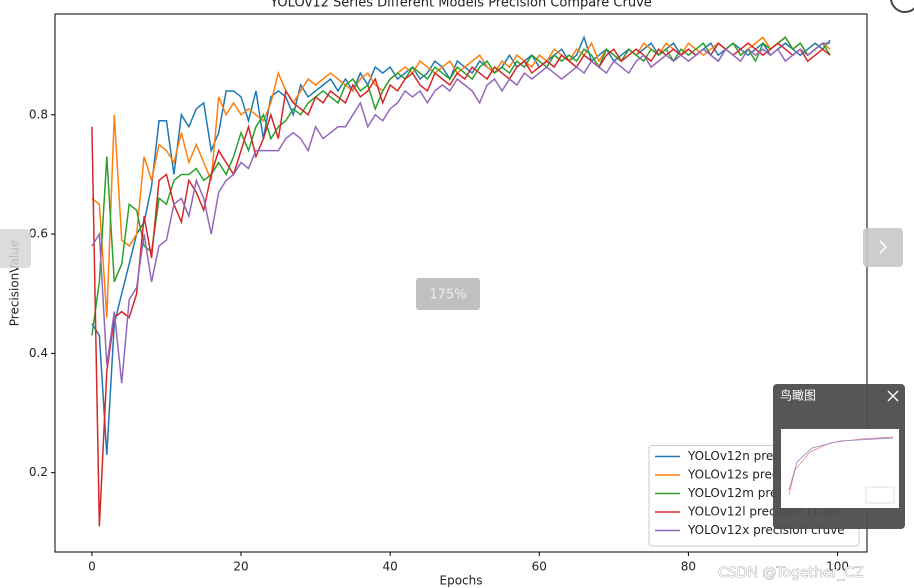  Describe the element at coordinates (92, 567) in the screenshot. I see `x-tick-label: 0` at that location.